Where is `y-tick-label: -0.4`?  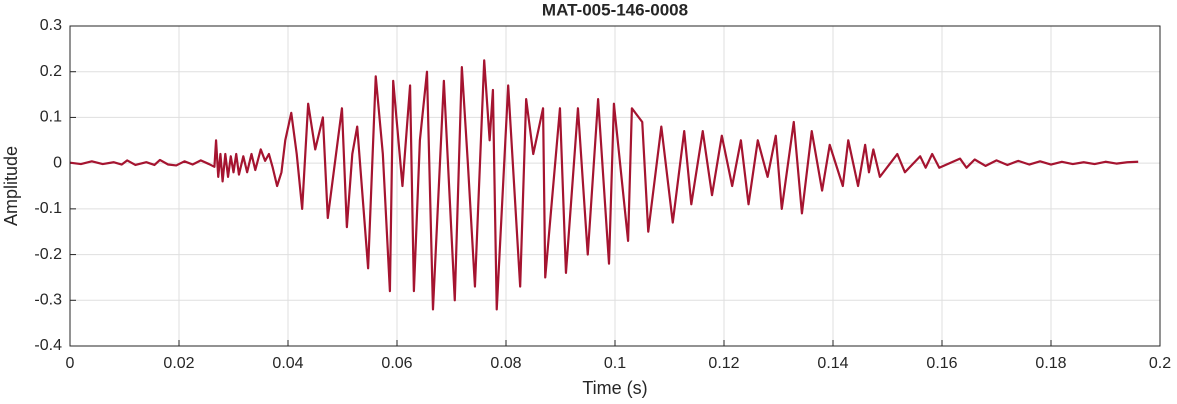
y-tick-label: -0.4 is located at coordinates (48, 345).